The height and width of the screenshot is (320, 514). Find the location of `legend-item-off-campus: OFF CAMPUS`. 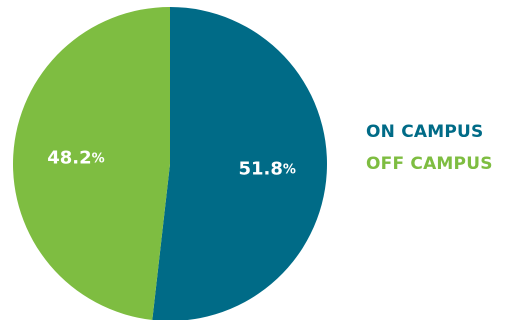

legend-item-off-campus: OFF CAMPUS is located at coordinates (429, 164).